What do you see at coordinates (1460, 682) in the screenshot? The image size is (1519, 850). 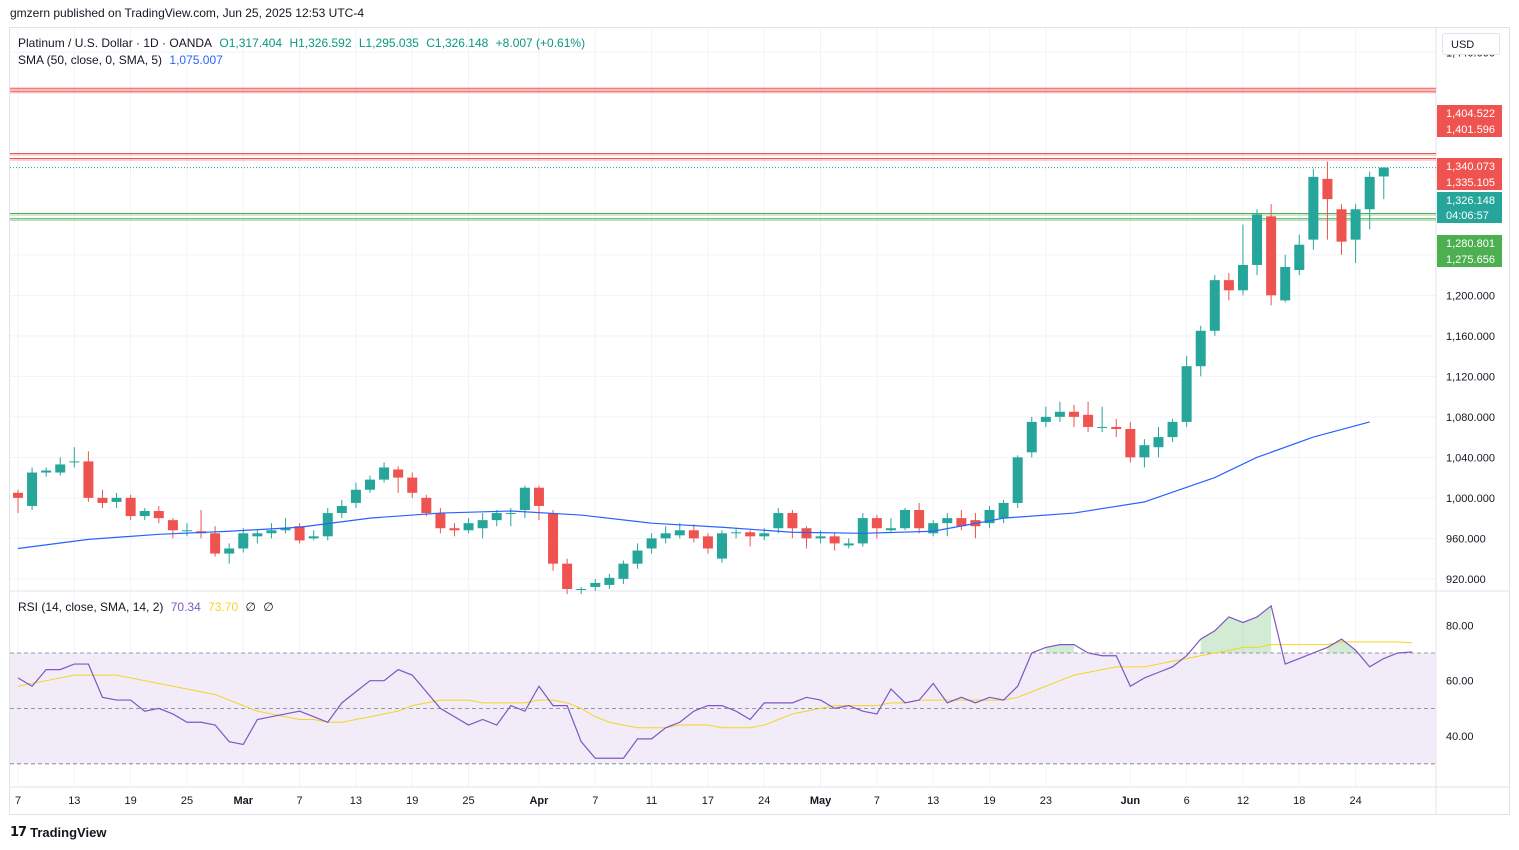 I see `rsi-tick-label: 60.00` at bounding box center [1460, 682].